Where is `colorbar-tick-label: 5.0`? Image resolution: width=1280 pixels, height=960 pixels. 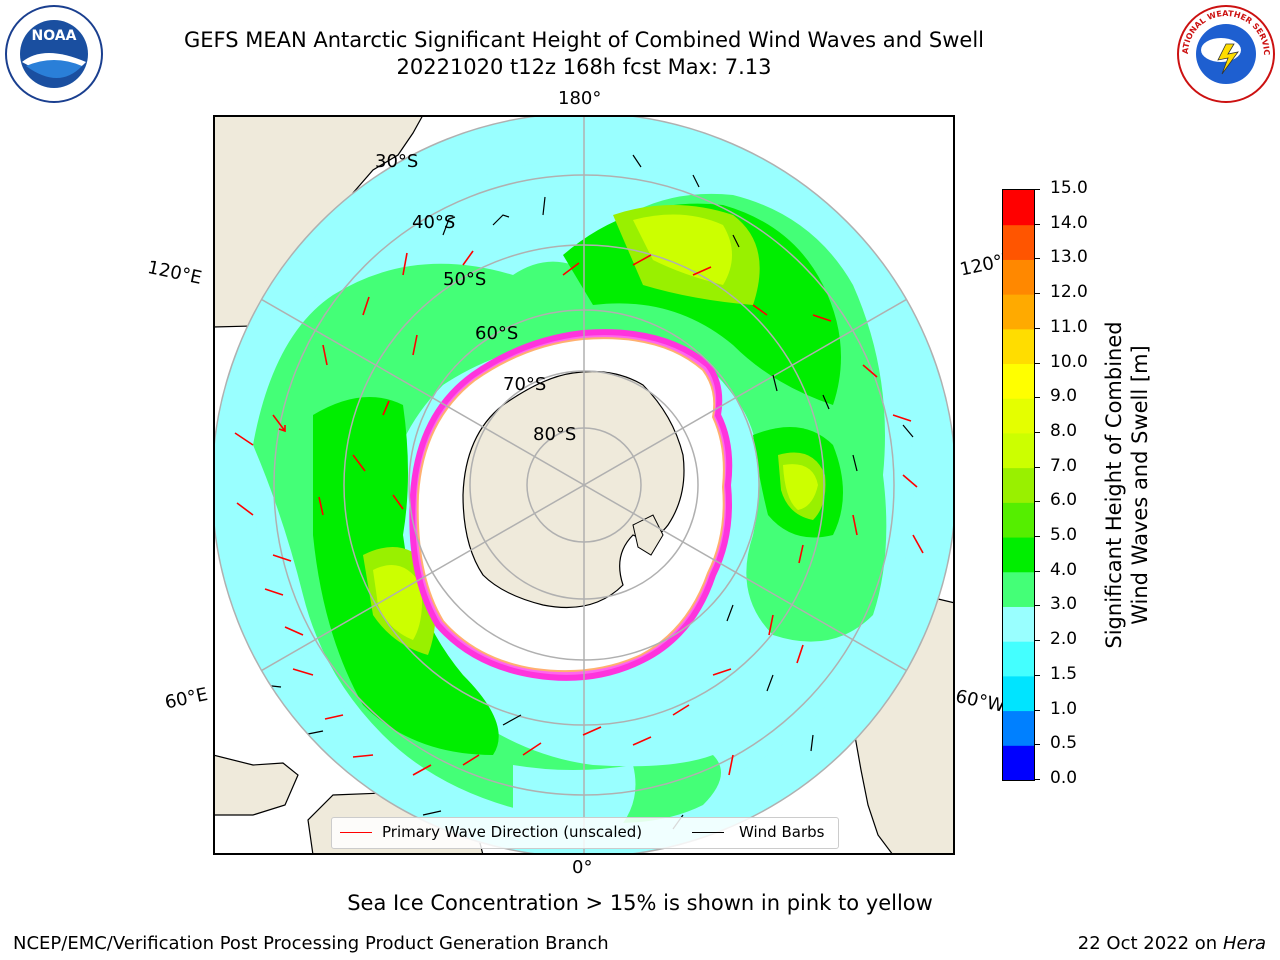 colorbar-tick-label: 5.0 is located at coordinates (1064, 535).